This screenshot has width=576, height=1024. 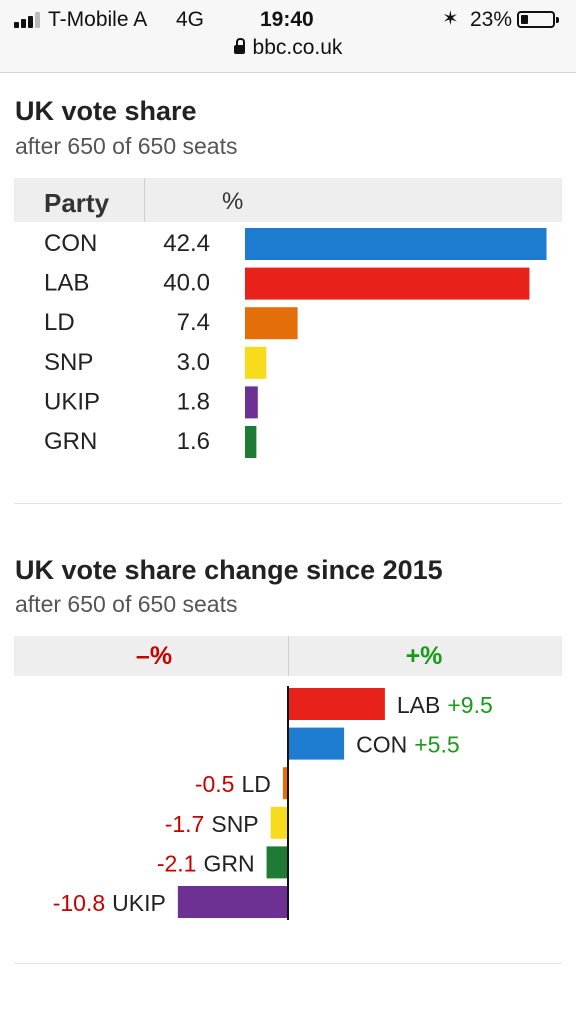 I want to click on party-column-header: Party, so click(x=77, y=203).